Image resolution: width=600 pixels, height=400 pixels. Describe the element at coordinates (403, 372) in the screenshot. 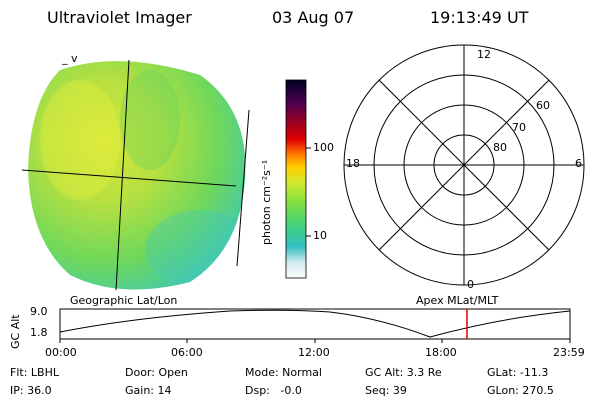

I see `meta-gc-alt: GC Alt: 3.3 Re` at that location.